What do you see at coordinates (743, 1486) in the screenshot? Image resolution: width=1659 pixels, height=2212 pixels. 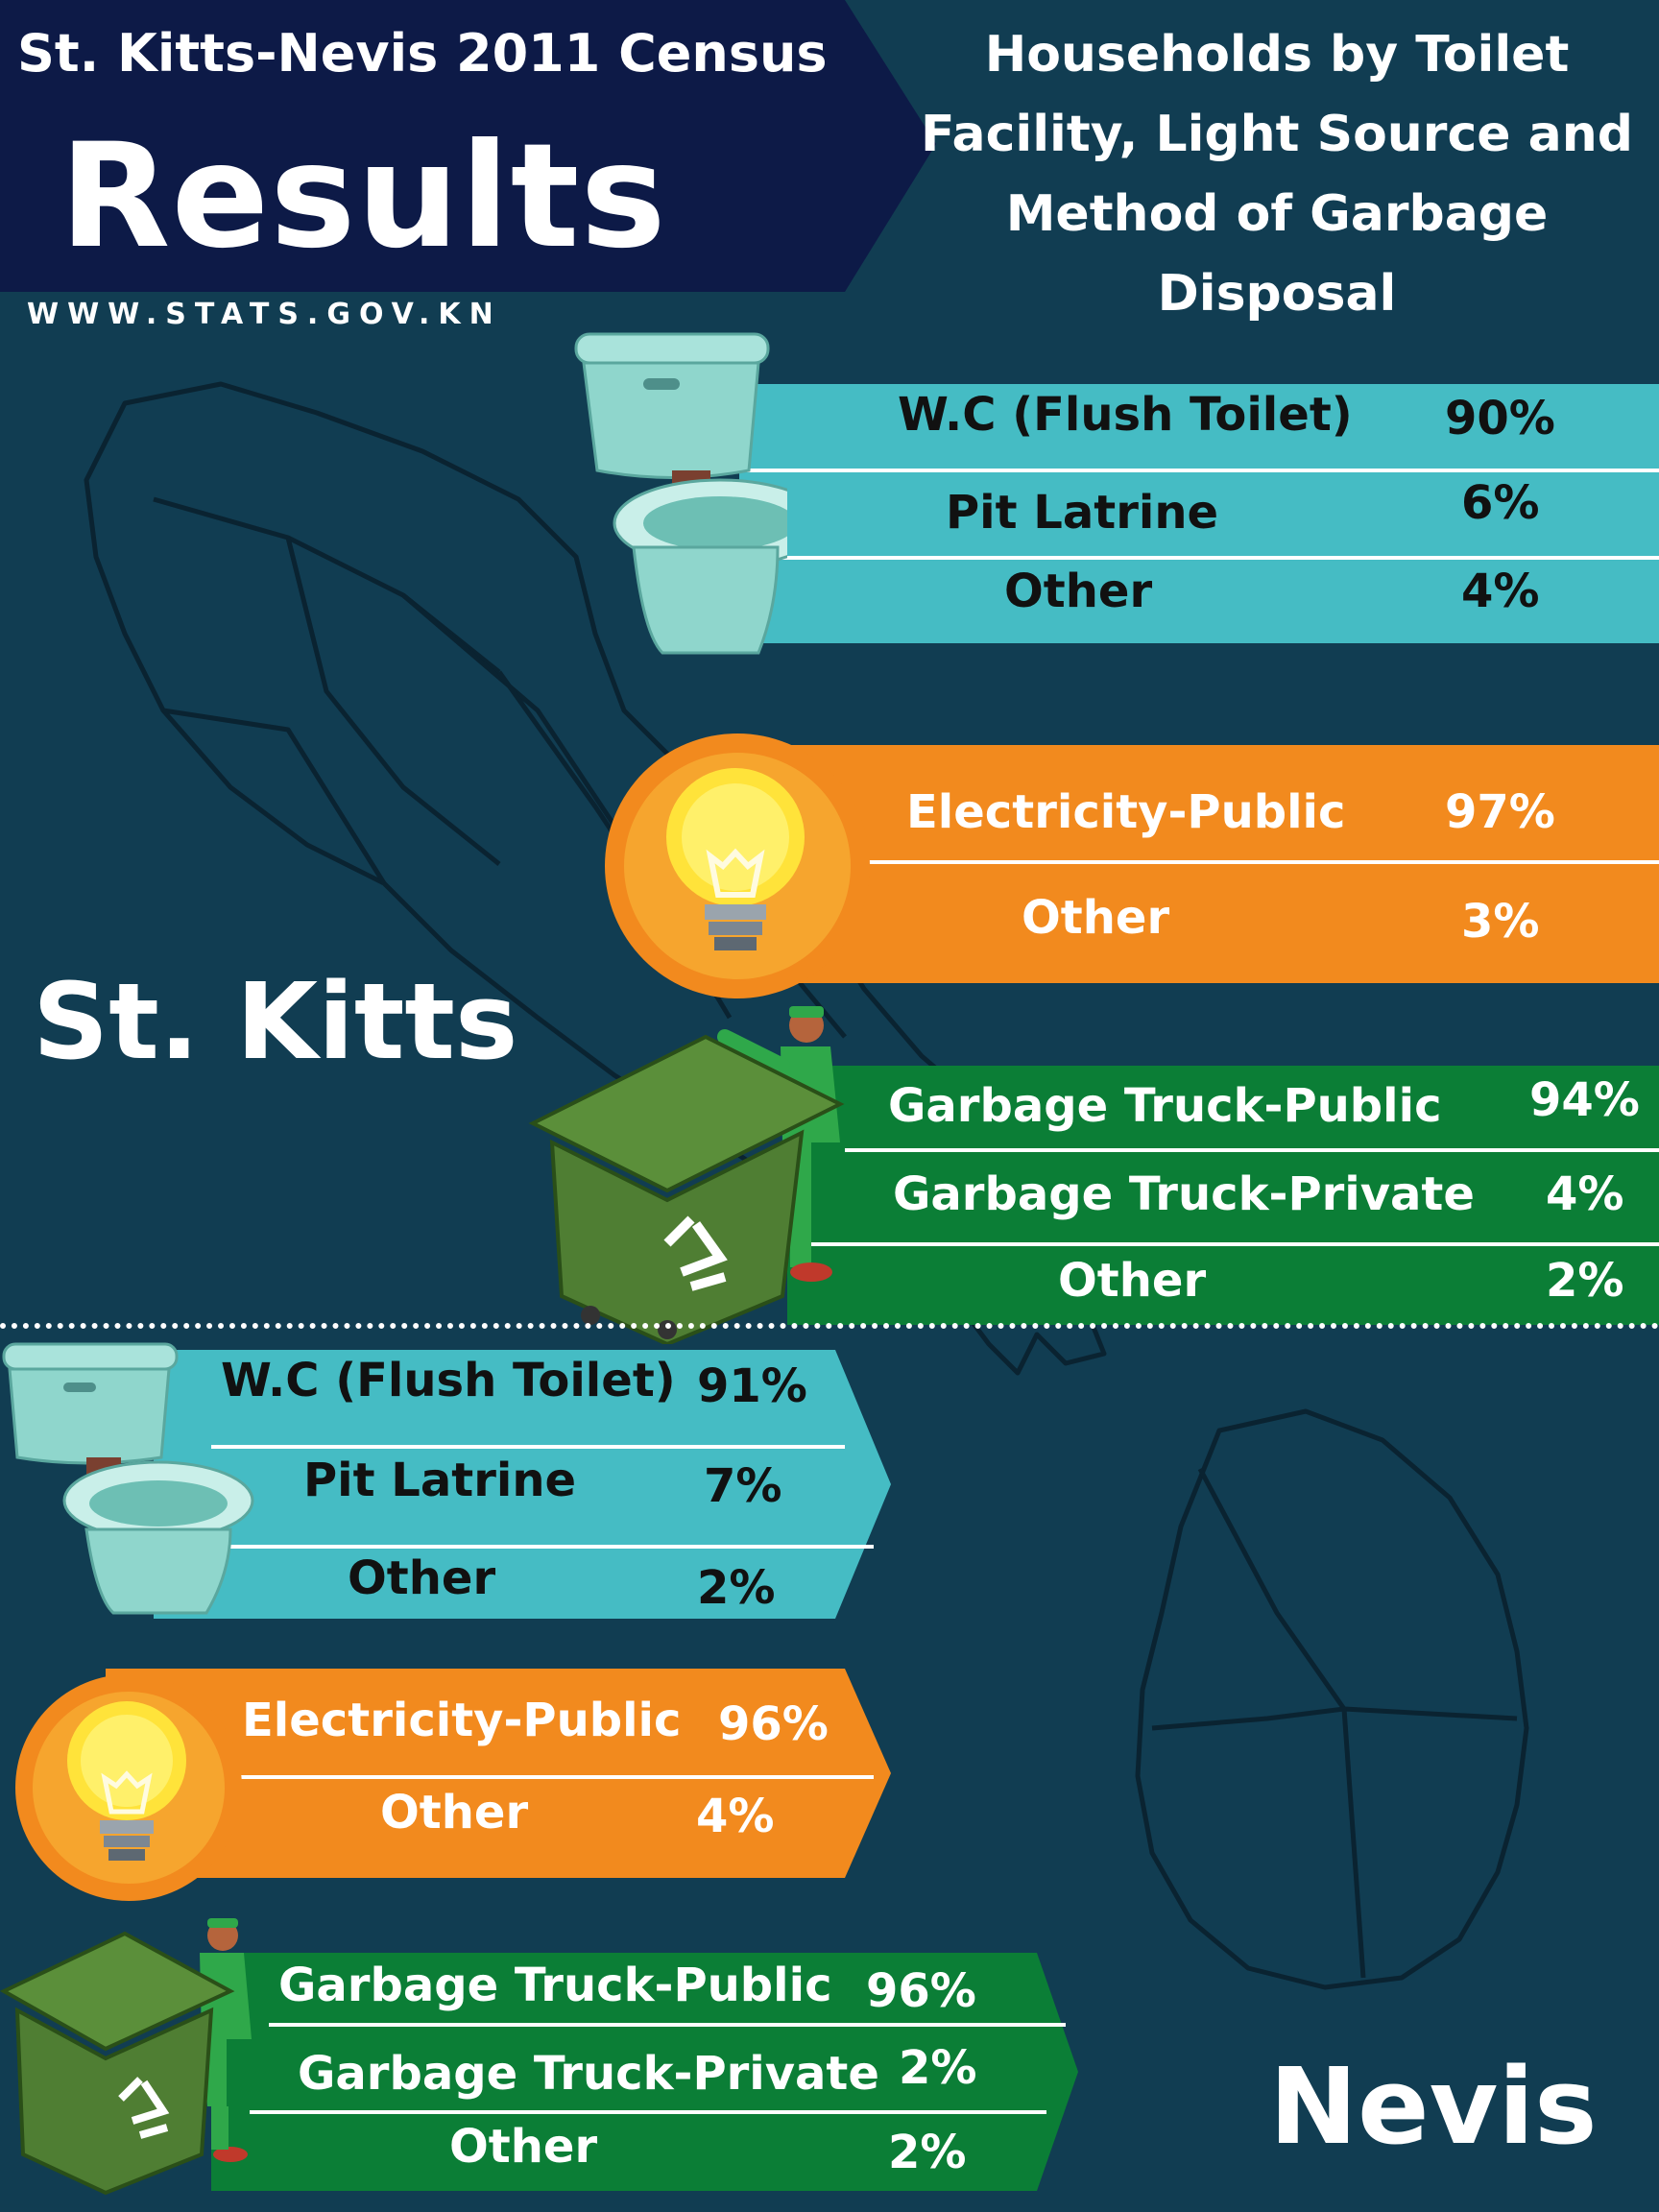 I see `nv-toilet-value-1: 7%` at bounding box center [743, 1486].